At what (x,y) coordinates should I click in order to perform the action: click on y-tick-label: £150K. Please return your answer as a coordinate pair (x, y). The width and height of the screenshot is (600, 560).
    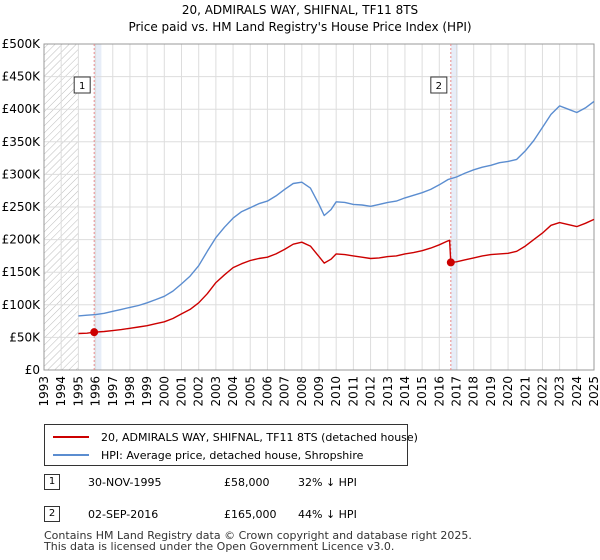
    Looking at the image, I should click on (22, 272).